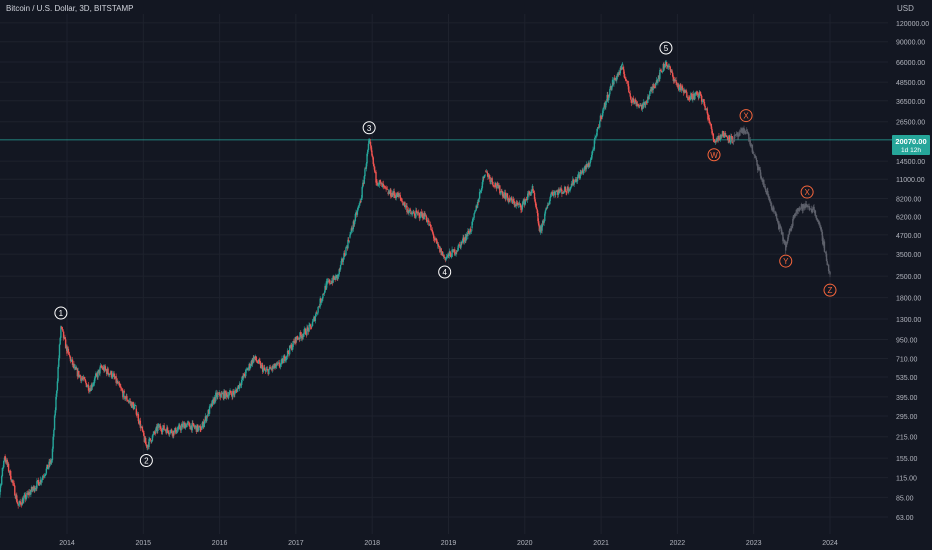 Image resolution: width=932 pixels, height=550 pixels. I want to click on wave-label-circle, so click(714, 155).